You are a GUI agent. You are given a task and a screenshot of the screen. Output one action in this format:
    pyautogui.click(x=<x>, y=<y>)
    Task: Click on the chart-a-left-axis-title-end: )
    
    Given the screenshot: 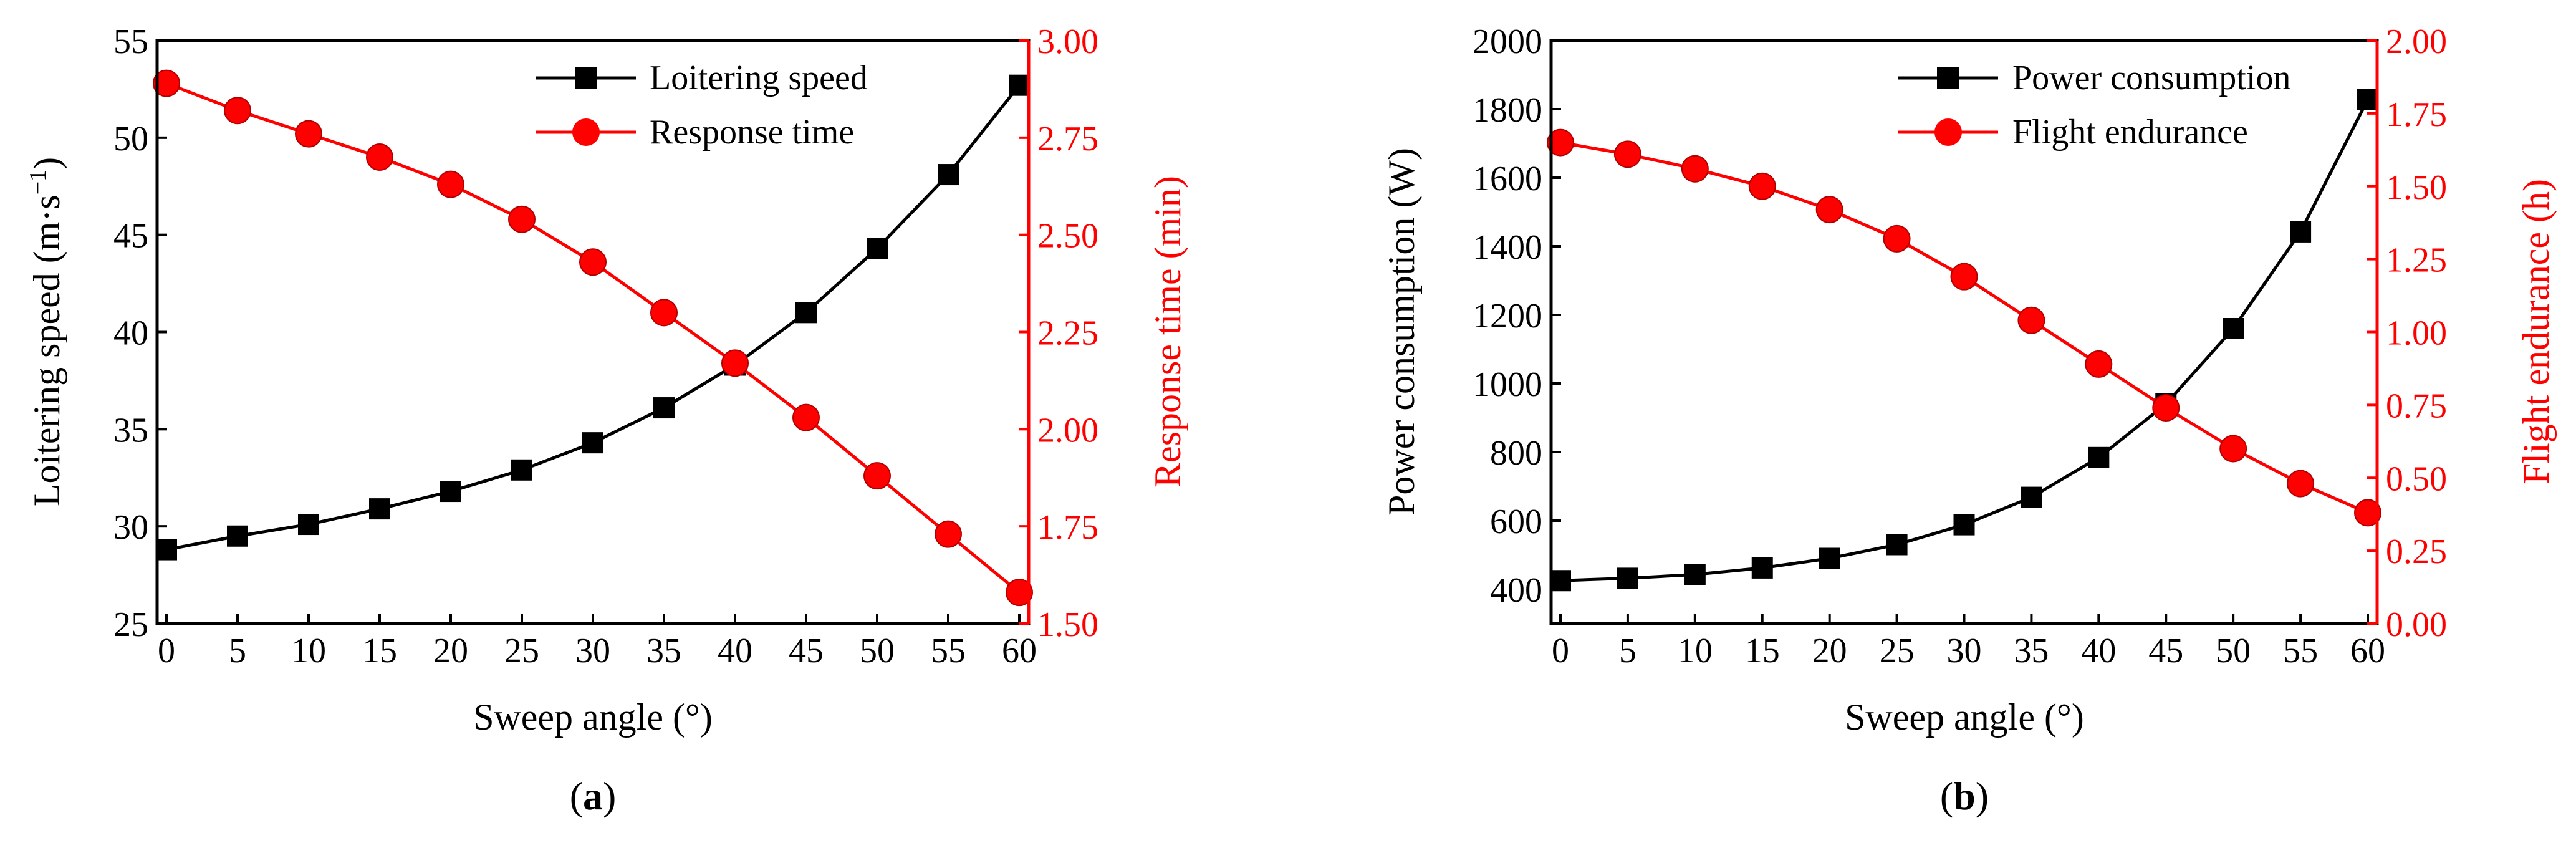 What is the action you would take?
    pyautogui.click(x=46, y=163)
    